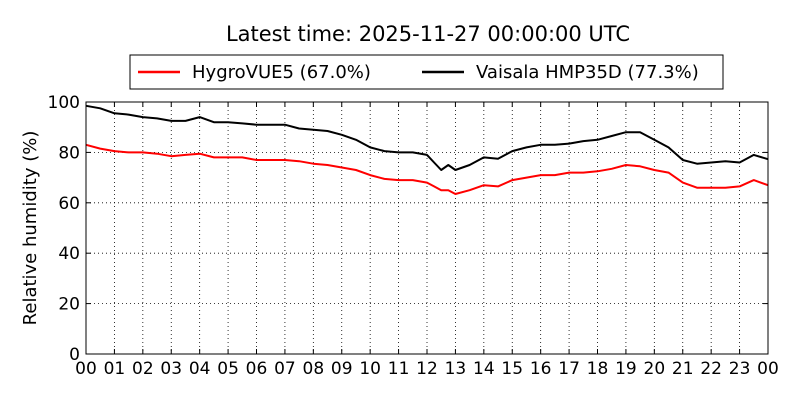 The width and height of the screenshot is (800, 400). What do you see at coordinates (541, 369) in the screenshot?
I see `x-tick-label: 16` at bounding box center [541, 369].